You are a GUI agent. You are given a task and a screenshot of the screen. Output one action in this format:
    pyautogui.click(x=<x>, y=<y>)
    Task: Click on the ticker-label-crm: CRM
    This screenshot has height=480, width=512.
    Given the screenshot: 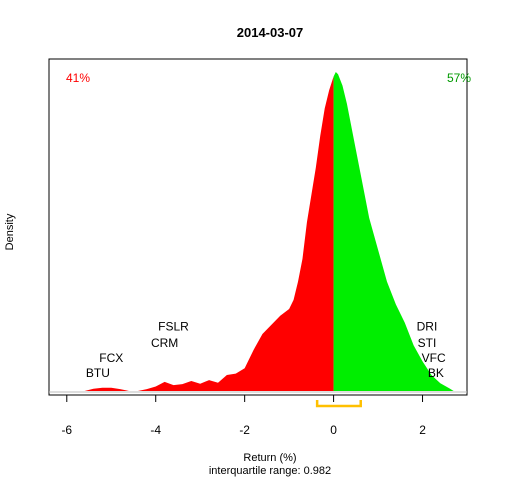 What is the action you would take?
    pyautogui.click(x=164, y=343)
    